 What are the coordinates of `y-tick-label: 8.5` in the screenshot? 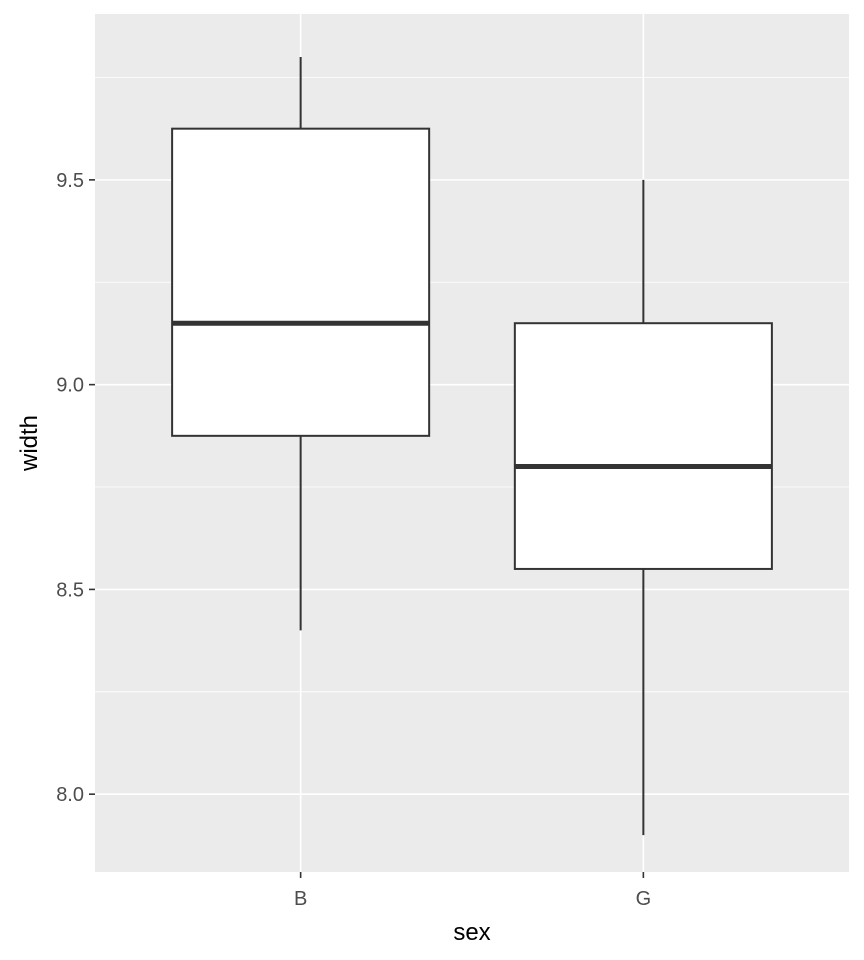 It's located at (70, 590).